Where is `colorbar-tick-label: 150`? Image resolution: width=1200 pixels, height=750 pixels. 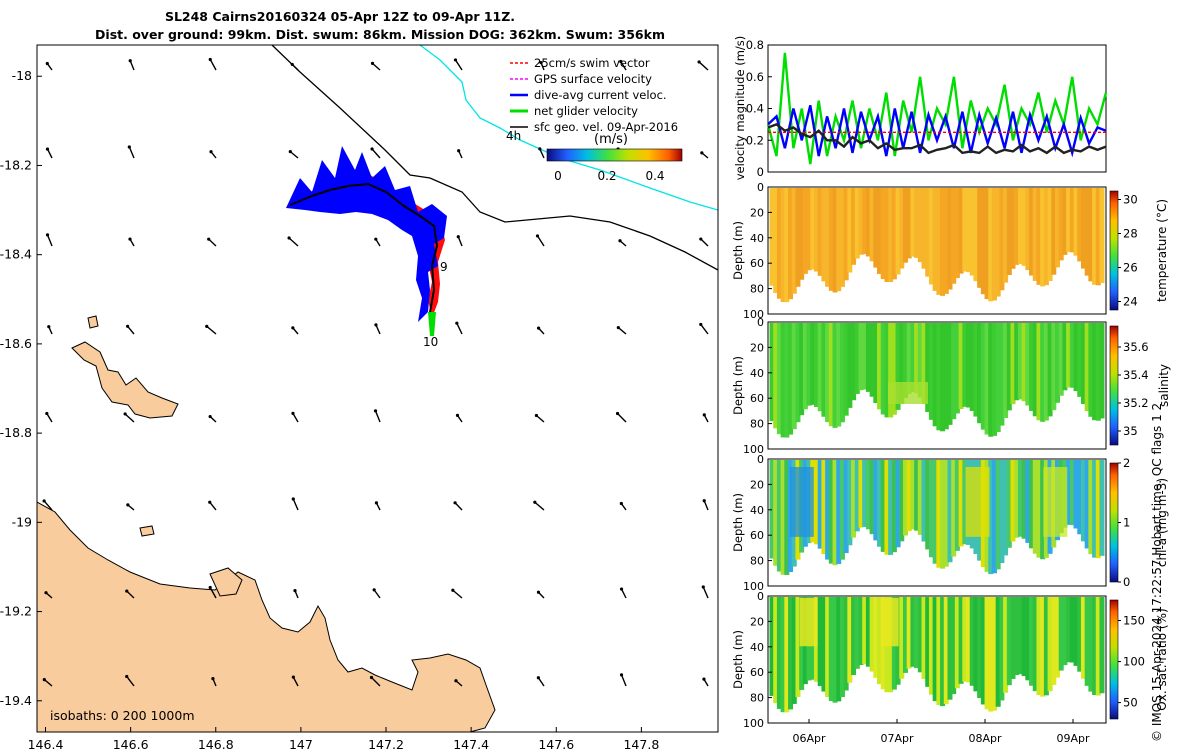 colorbar-tick-label: 150 is located at coordinates (1134, 621).